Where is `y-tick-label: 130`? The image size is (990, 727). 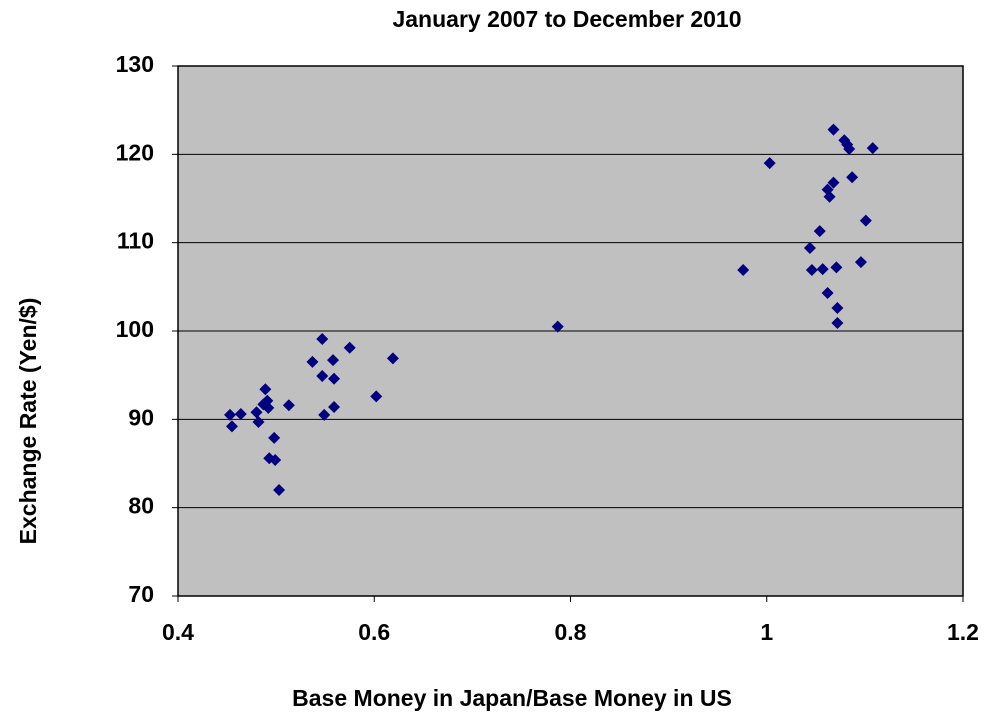
y-tick-label: 130 is located at coordinates (135, 64).